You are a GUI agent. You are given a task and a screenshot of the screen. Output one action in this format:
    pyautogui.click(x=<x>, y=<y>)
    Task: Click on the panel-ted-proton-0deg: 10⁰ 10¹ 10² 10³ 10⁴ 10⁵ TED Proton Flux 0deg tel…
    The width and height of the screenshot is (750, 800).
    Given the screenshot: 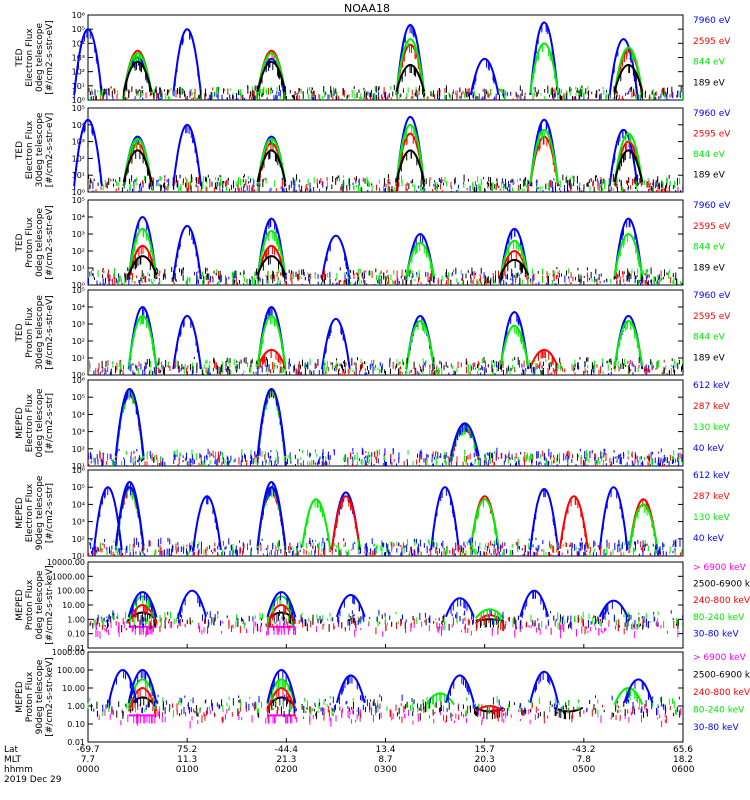 What is the action you would take?
    pyautogui.click(x=373, y=243)
    